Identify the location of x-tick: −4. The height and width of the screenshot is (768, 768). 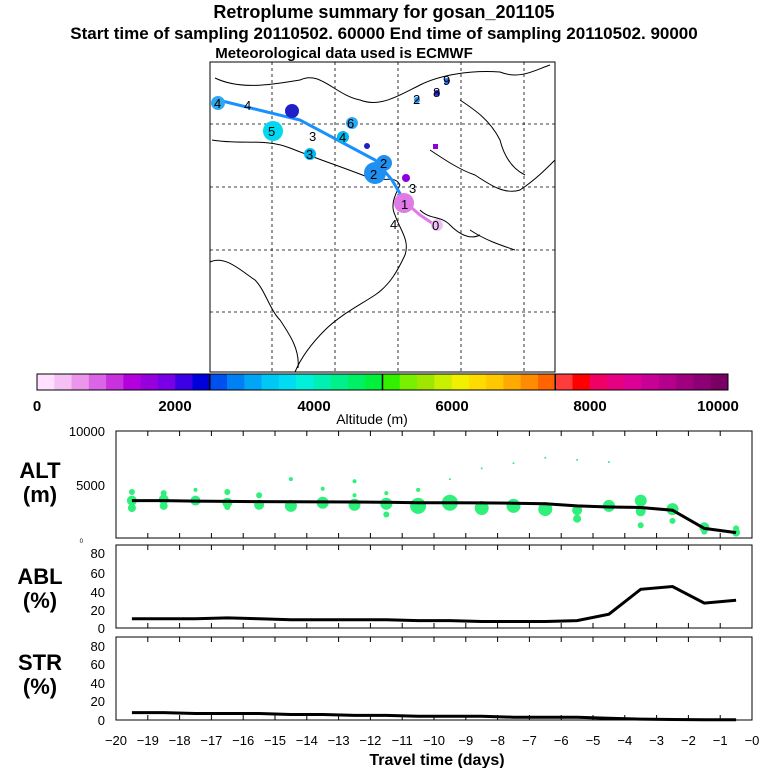
(624, 740).